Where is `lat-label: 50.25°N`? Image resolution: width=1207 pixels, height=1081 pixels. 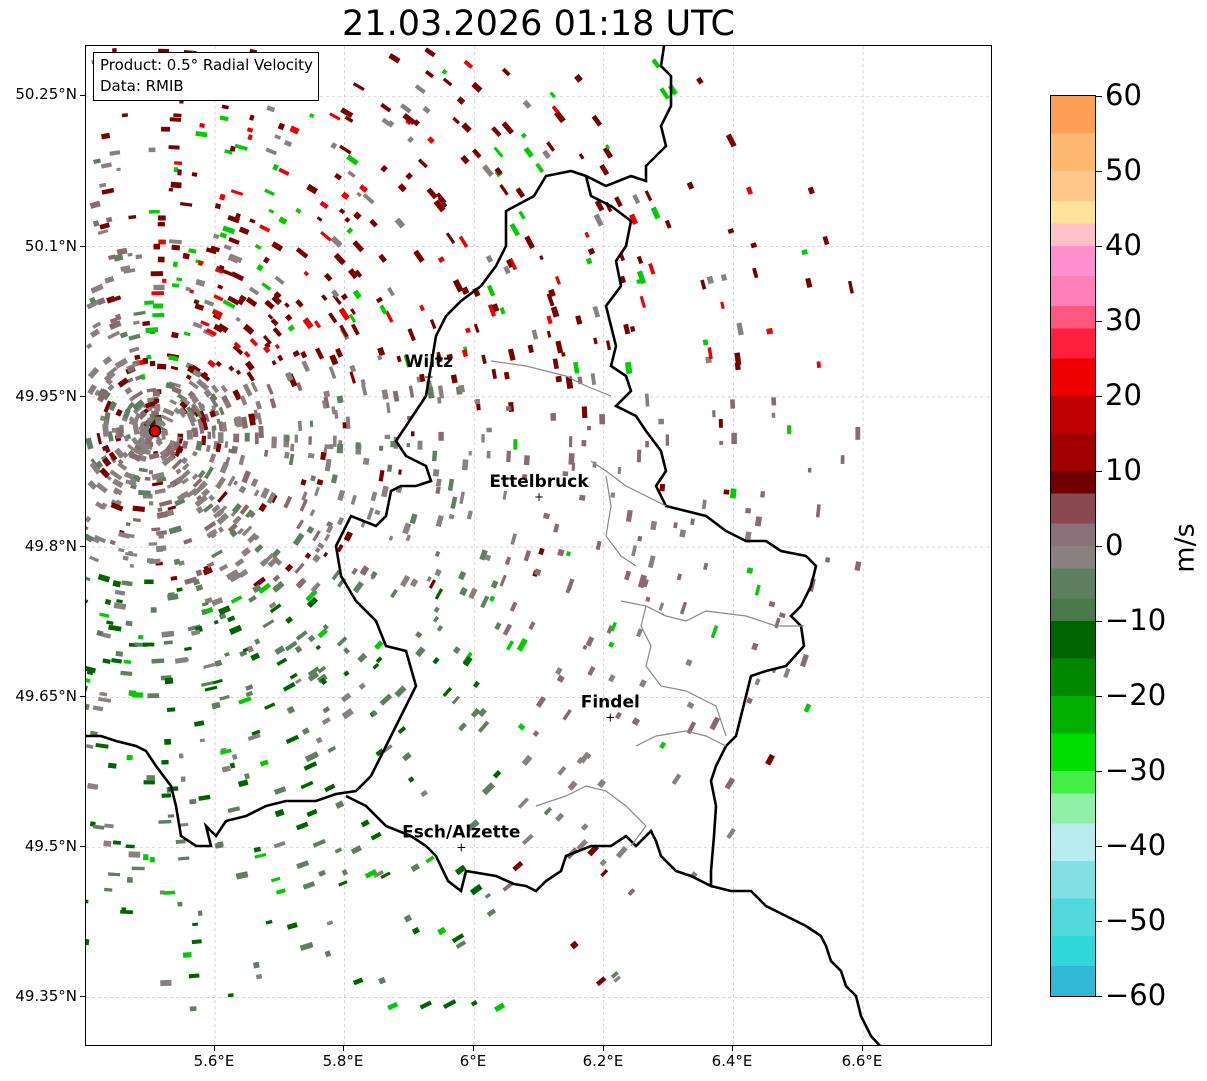 lat-label: 50.25°N is located at coordinates (46, 94).